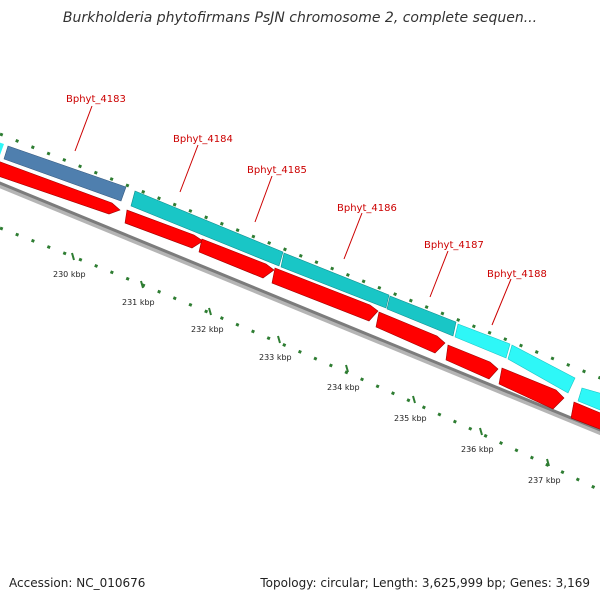 The width and height of the screenshot is (600, 600). I want to click on gene-label: Bphyt_4185, so click(277, 170).